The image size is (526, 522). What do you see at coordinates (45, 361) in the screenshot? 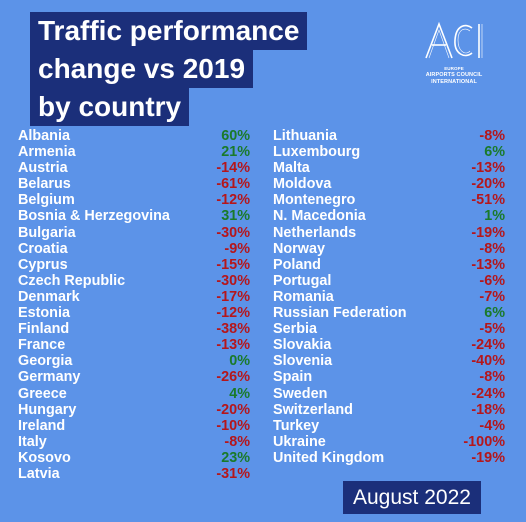
I see `country-name: Georgia` at bounding box center [45, 361].